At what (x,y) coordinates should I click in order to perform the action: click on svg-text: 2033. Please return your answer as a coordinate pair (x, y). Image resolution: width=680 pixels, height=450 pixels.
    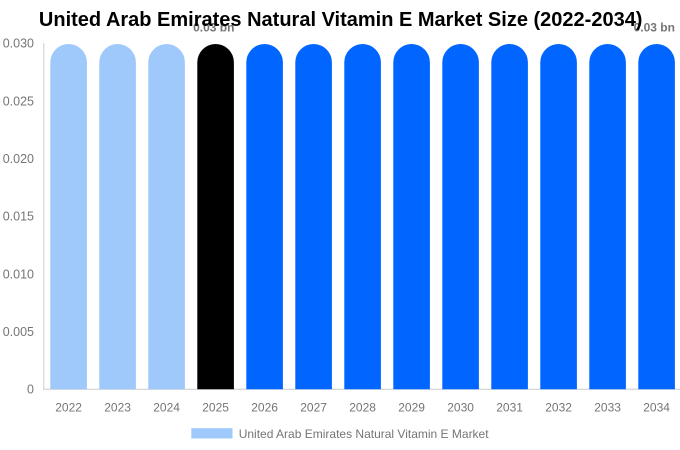
    Looking at the image, I should click on (607, 407).